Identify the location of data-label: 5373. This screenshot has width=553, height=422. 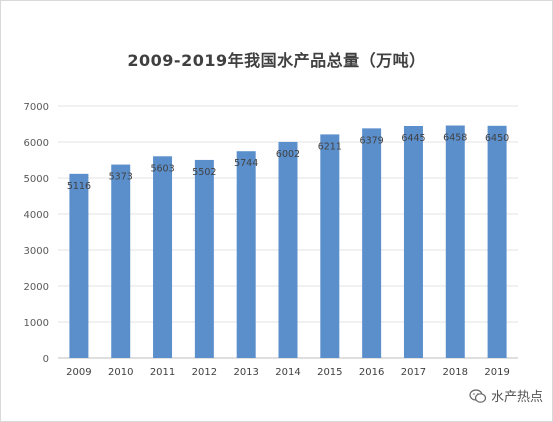
(121, 177).